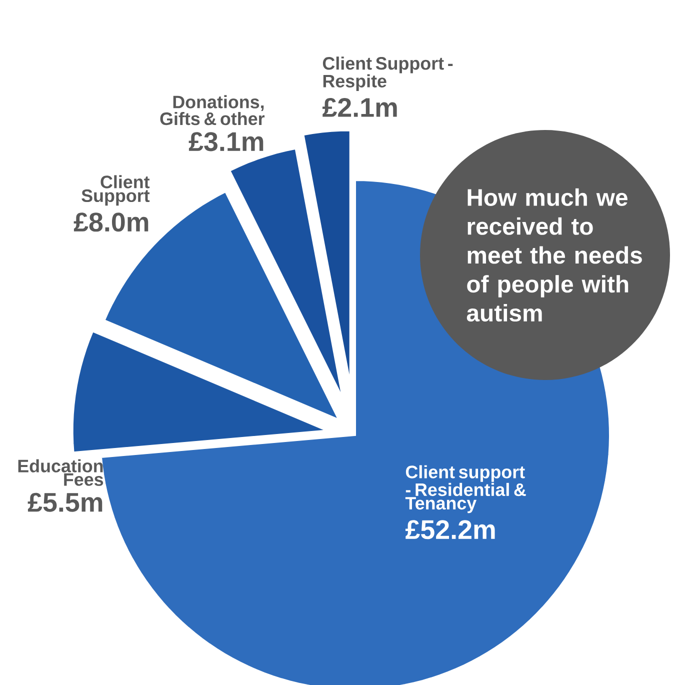 Image resolution: width=678 pixels, height=685 pixels. Describe the element at coordinates (359, 107) in the screenshot. I see `data-label: £2.1m` at that location.